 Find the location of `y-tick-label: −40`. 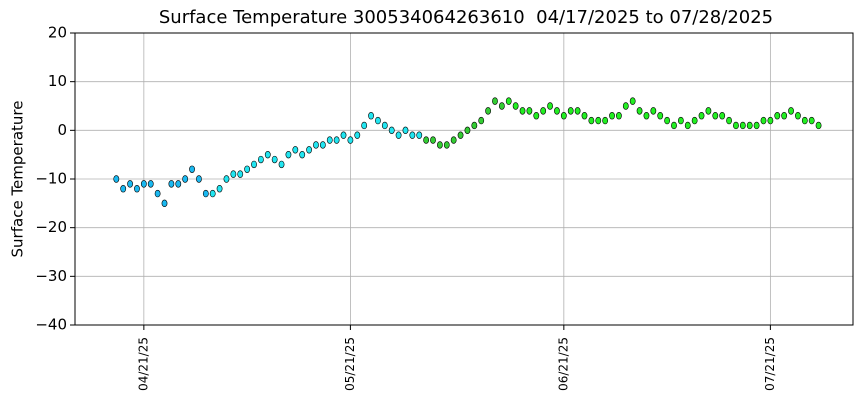

y-tick-label: −40 is located at coordinates (51, 325).